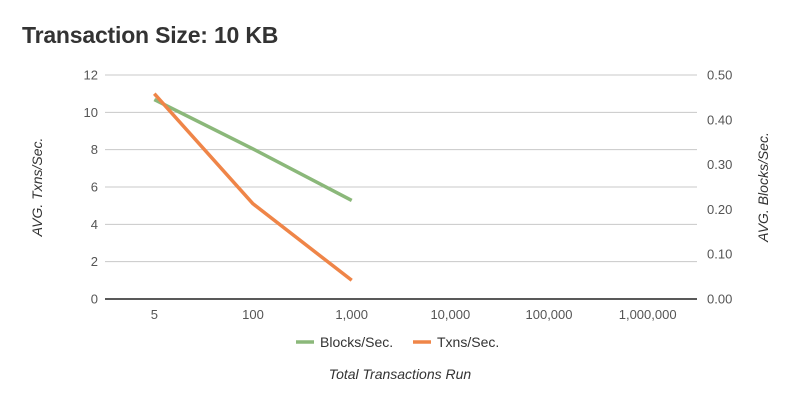 The height and width of the screenshot is (405, 800). Describe the element at coordinates (253, 150) in the screenshot. I see `series-line-blocks-sec` at that location.